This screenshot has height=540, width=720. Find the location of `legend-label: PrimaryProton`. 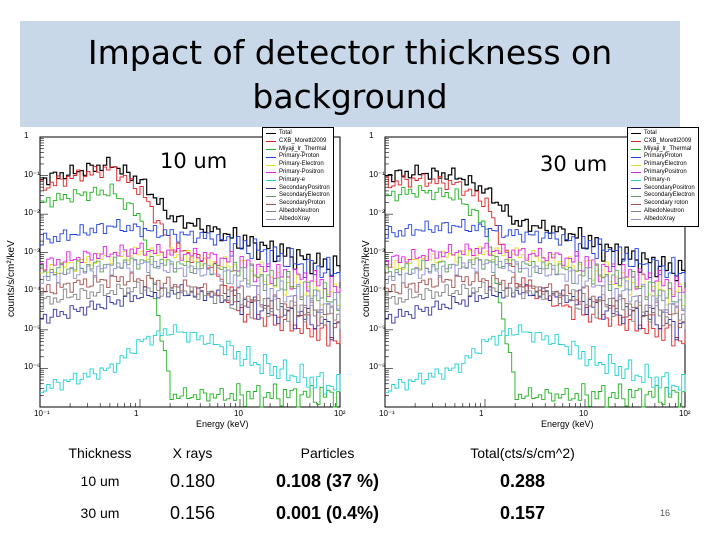

legend-label: PrimaryProton is located at coordinates (663, 156).